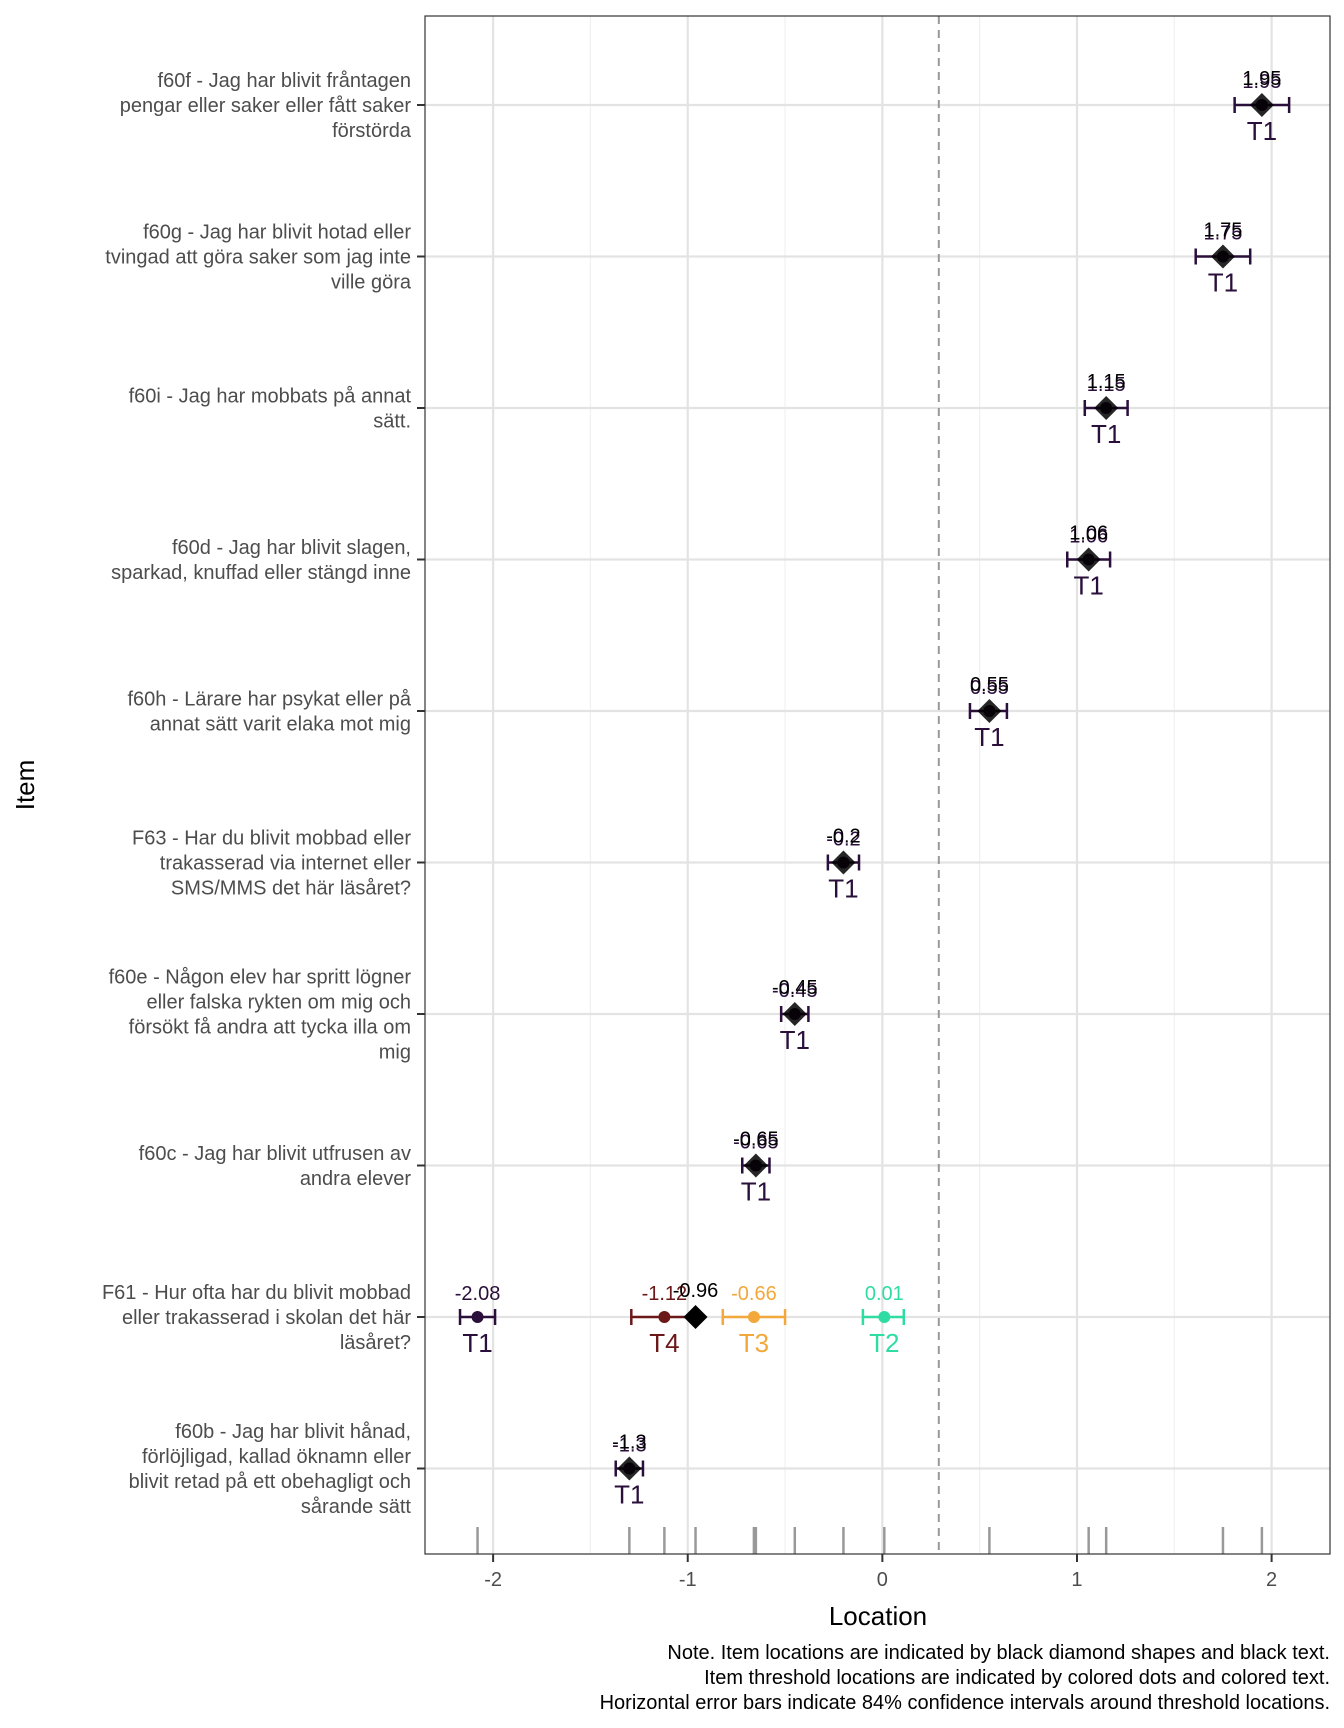 This screenshot has height=1728, width=1344. Describe the element at coordinates (280, 725) in the screenshot. I see `y-tick-label: annat sätt varit elaka mot mig` at that location.